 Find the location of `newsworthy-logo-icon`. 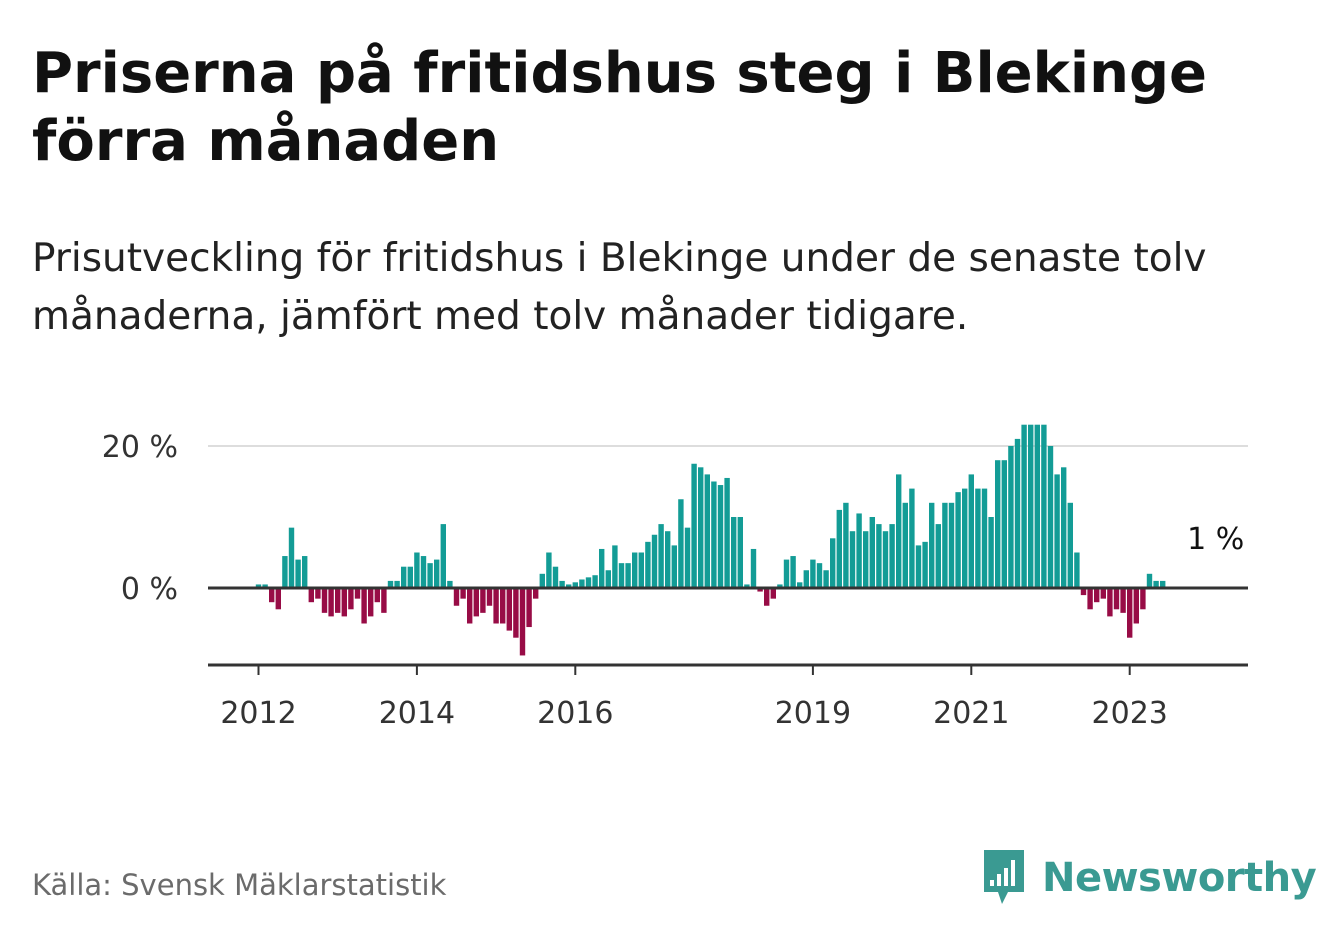

newsworthy-logo-icon is located at coordinates (1004, 877).